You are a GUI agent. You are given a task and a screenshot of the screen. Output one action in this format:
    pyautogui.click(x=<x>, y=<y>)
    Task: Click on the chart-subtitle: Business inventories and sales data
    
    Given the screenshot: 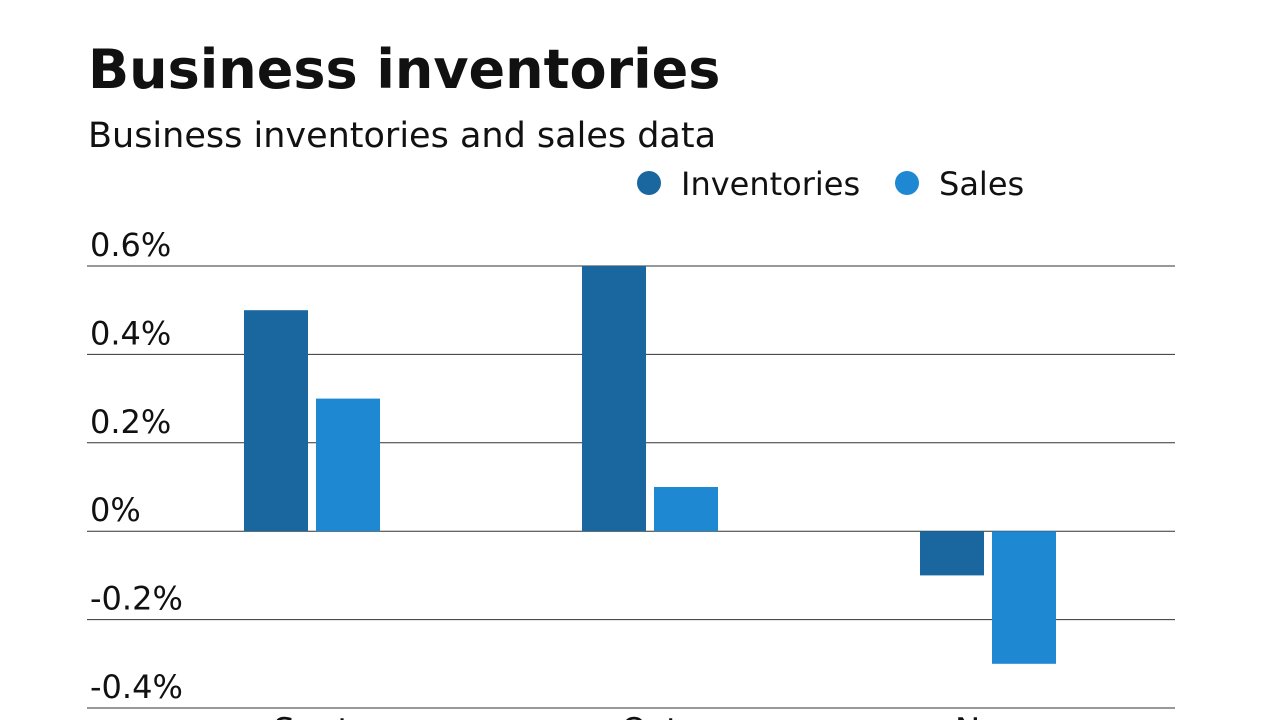 What is the action you would take?
    pyautogui.click(x=402, y=136)
    